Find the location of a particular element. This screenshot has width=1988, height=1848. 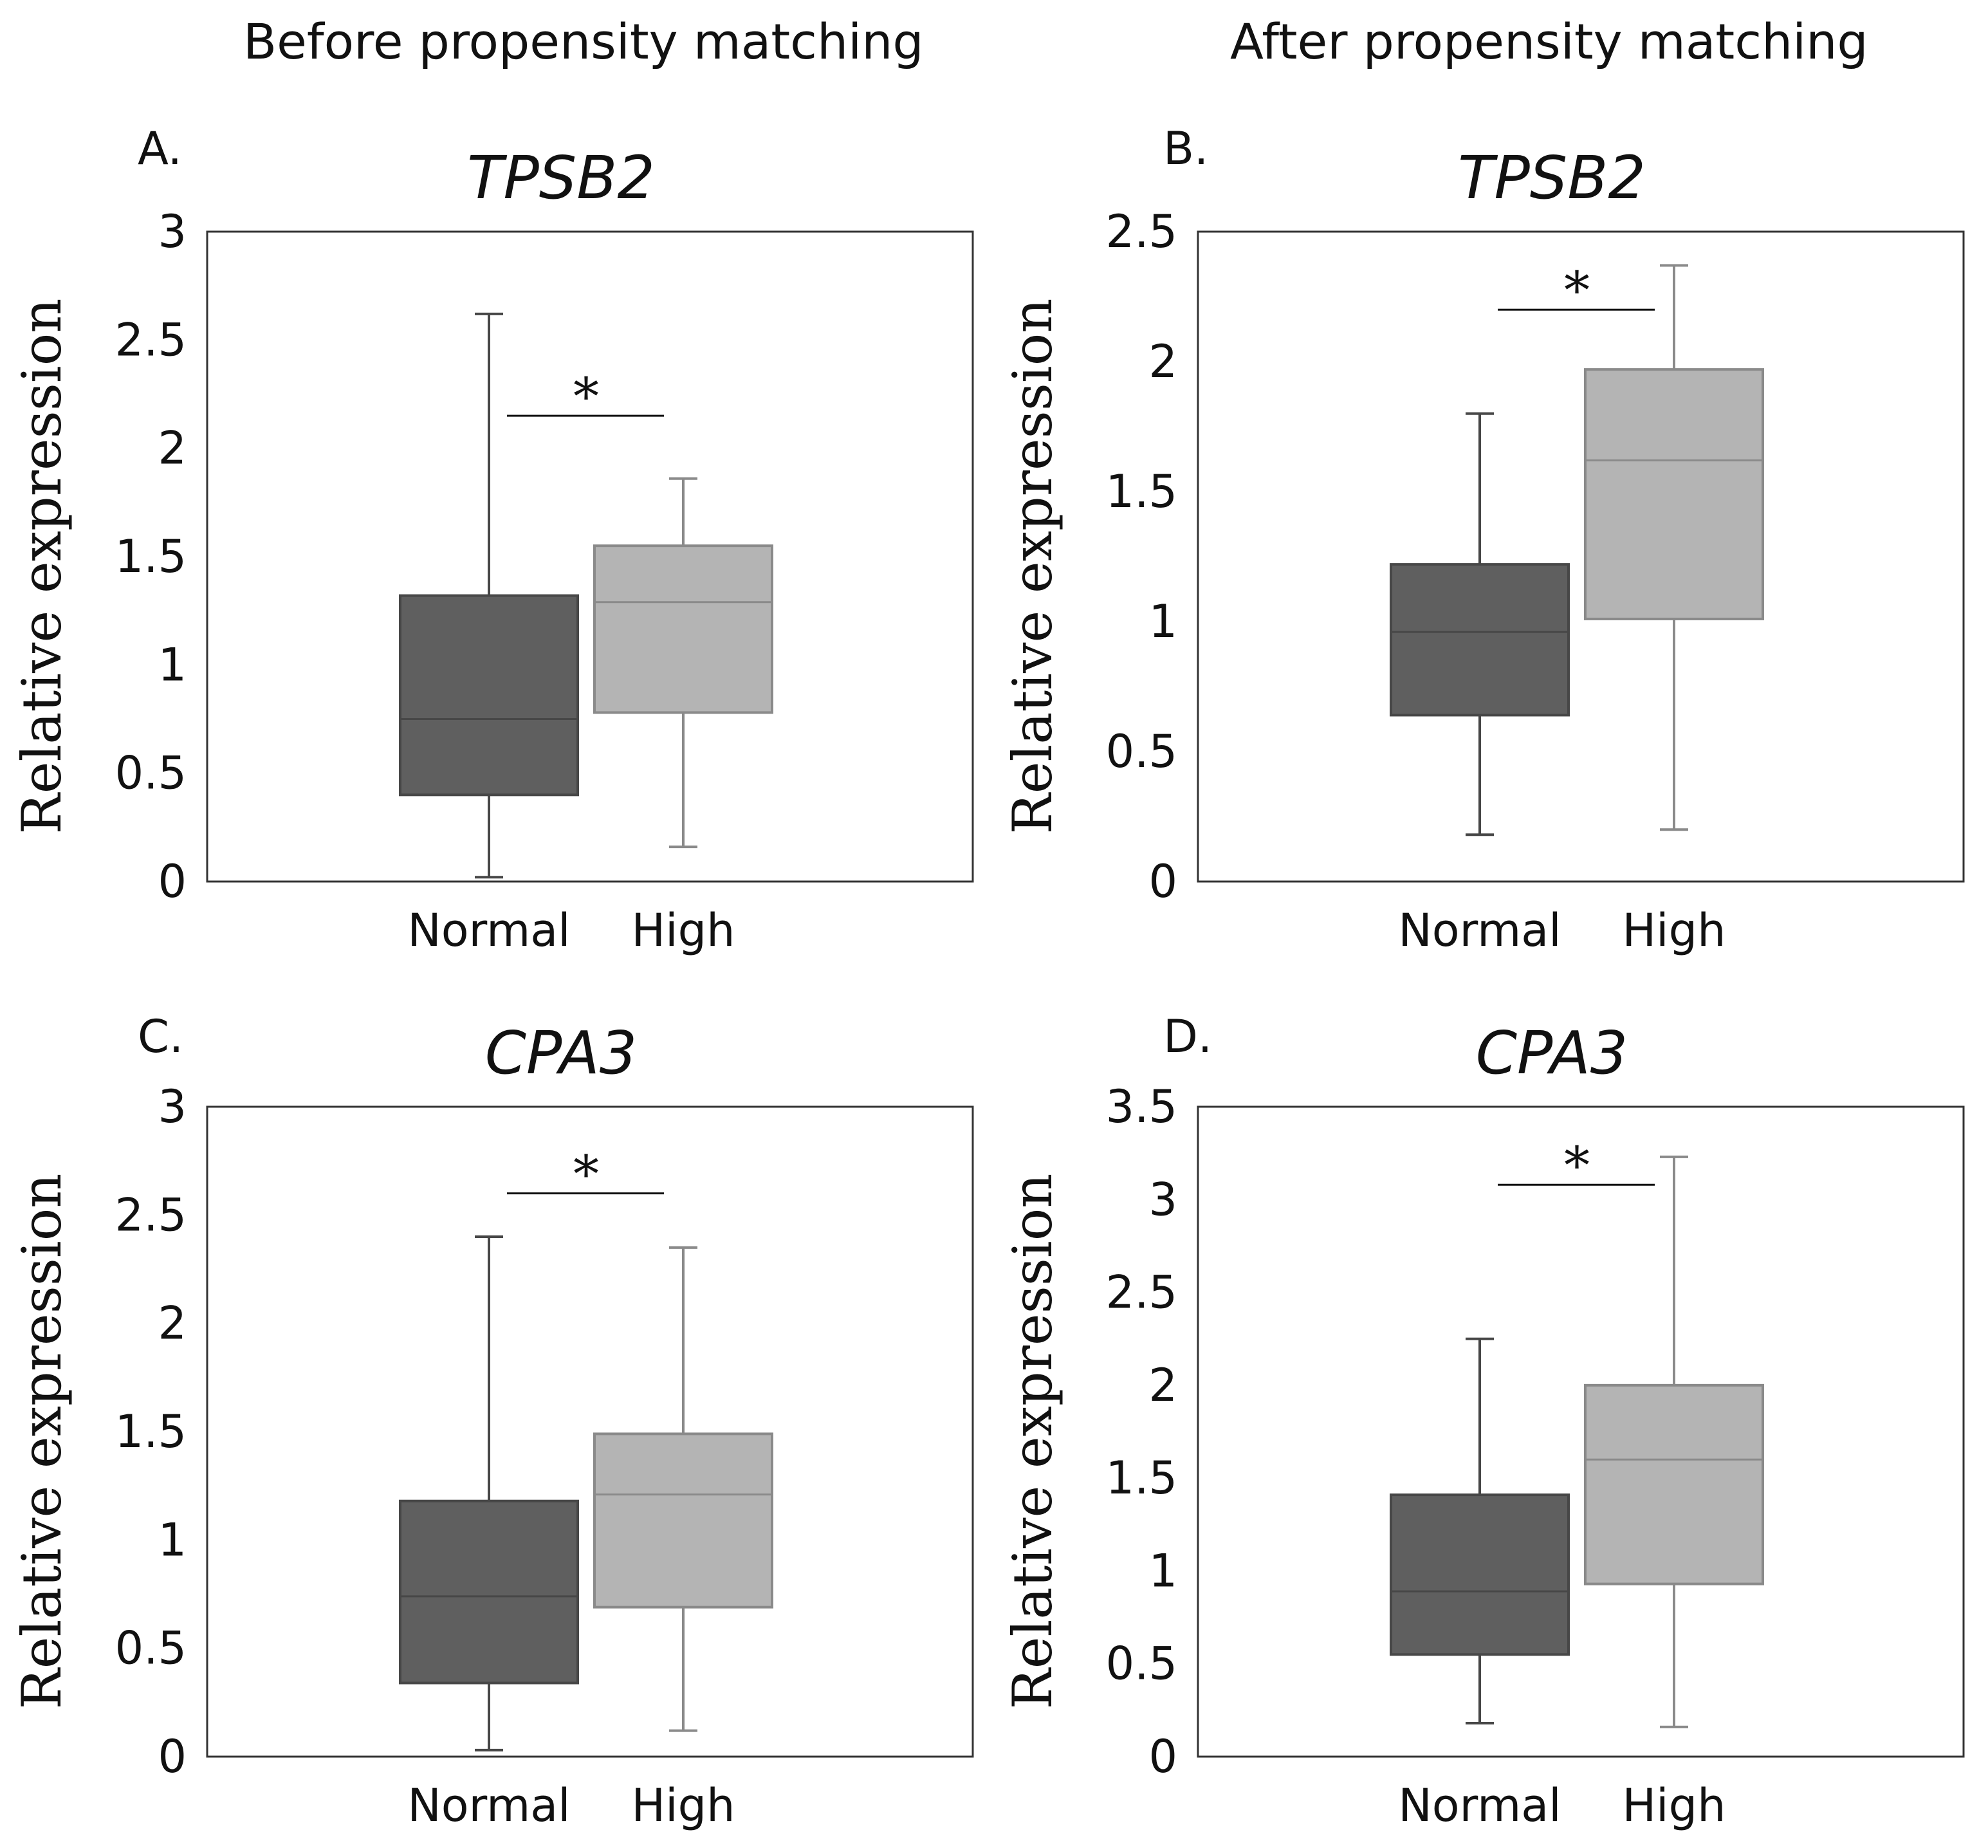

panel-c-ytick-label: 0 is located at coordinates (173, 1757).